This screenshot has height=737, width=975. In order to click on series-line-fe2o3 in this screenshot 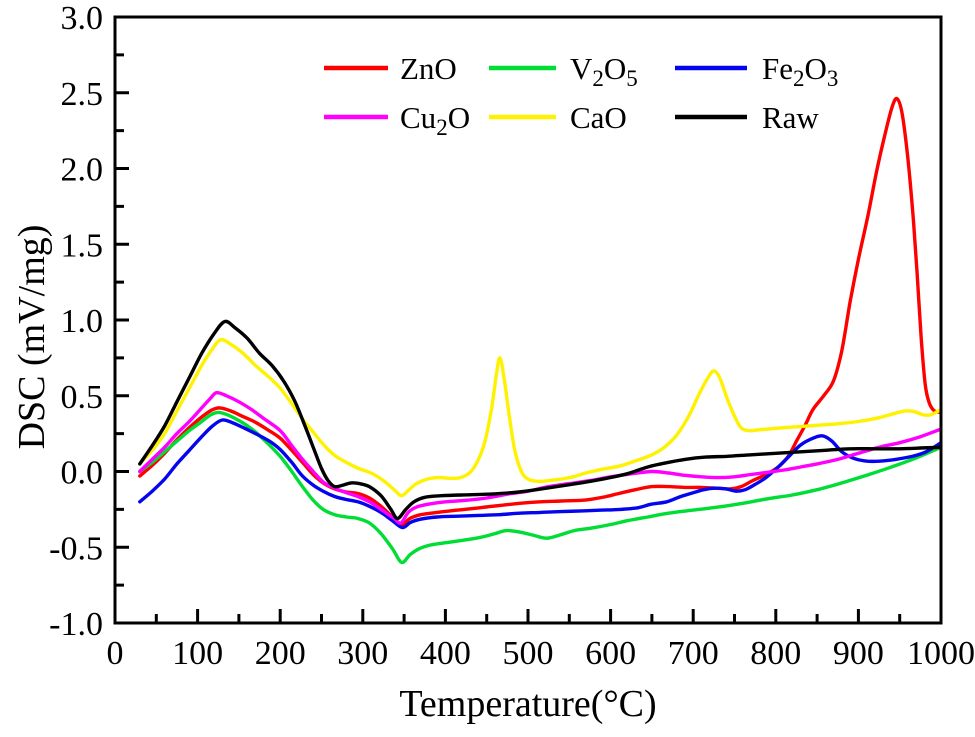, I will do `click(539, 474)`.